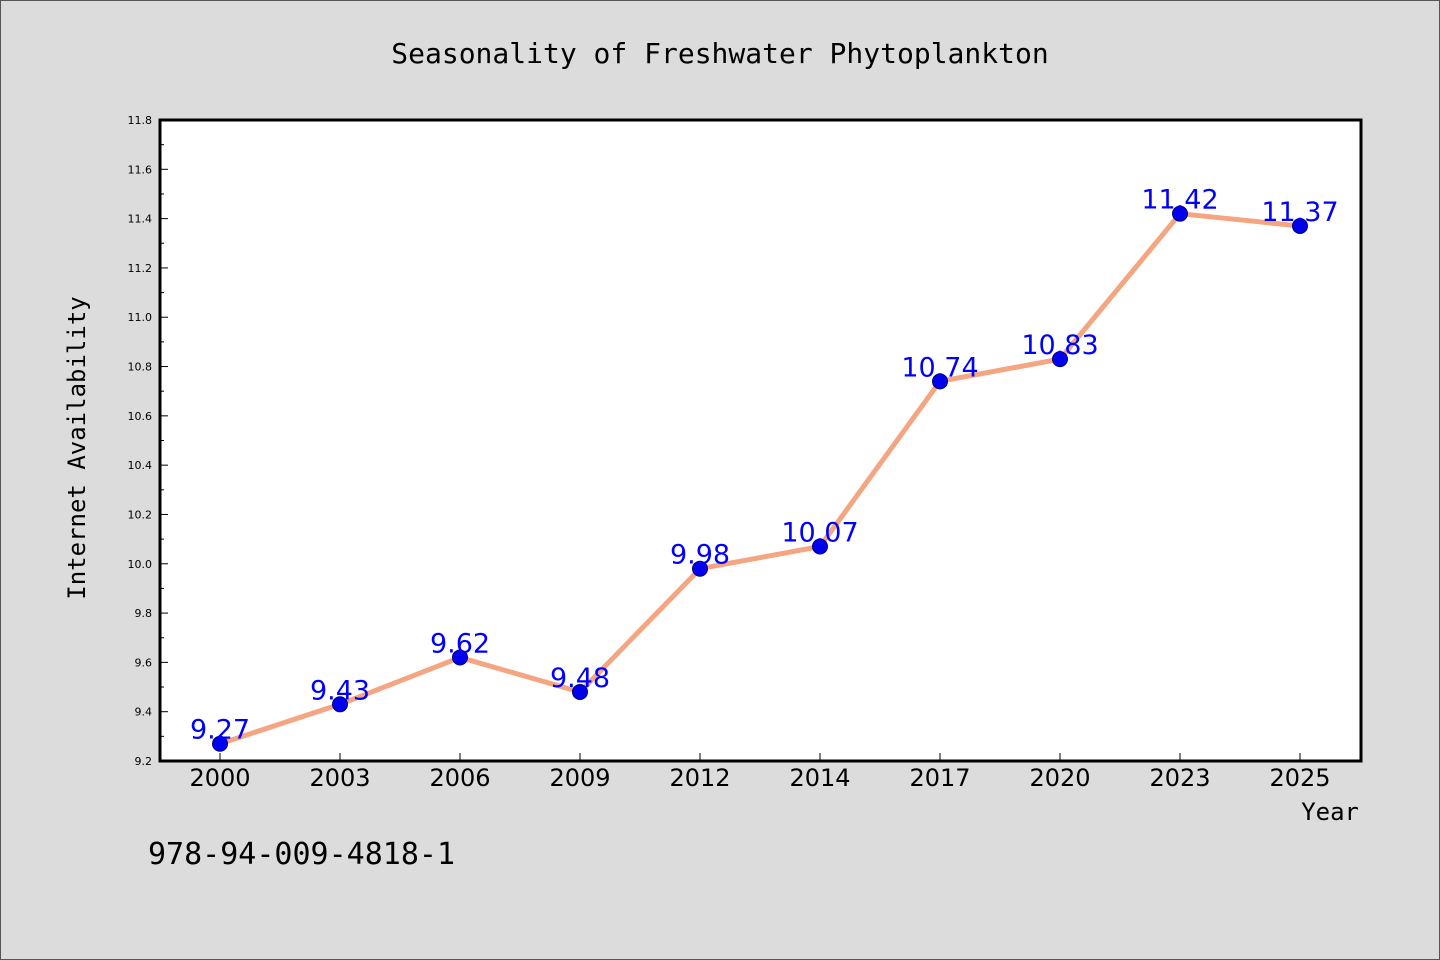 The height and width of the screenshot is (960, 1440). What do you see at coordinates (579, 778) in the screenshot?
I see `x-tick-label: 2009` at bounding box center [579, 778].